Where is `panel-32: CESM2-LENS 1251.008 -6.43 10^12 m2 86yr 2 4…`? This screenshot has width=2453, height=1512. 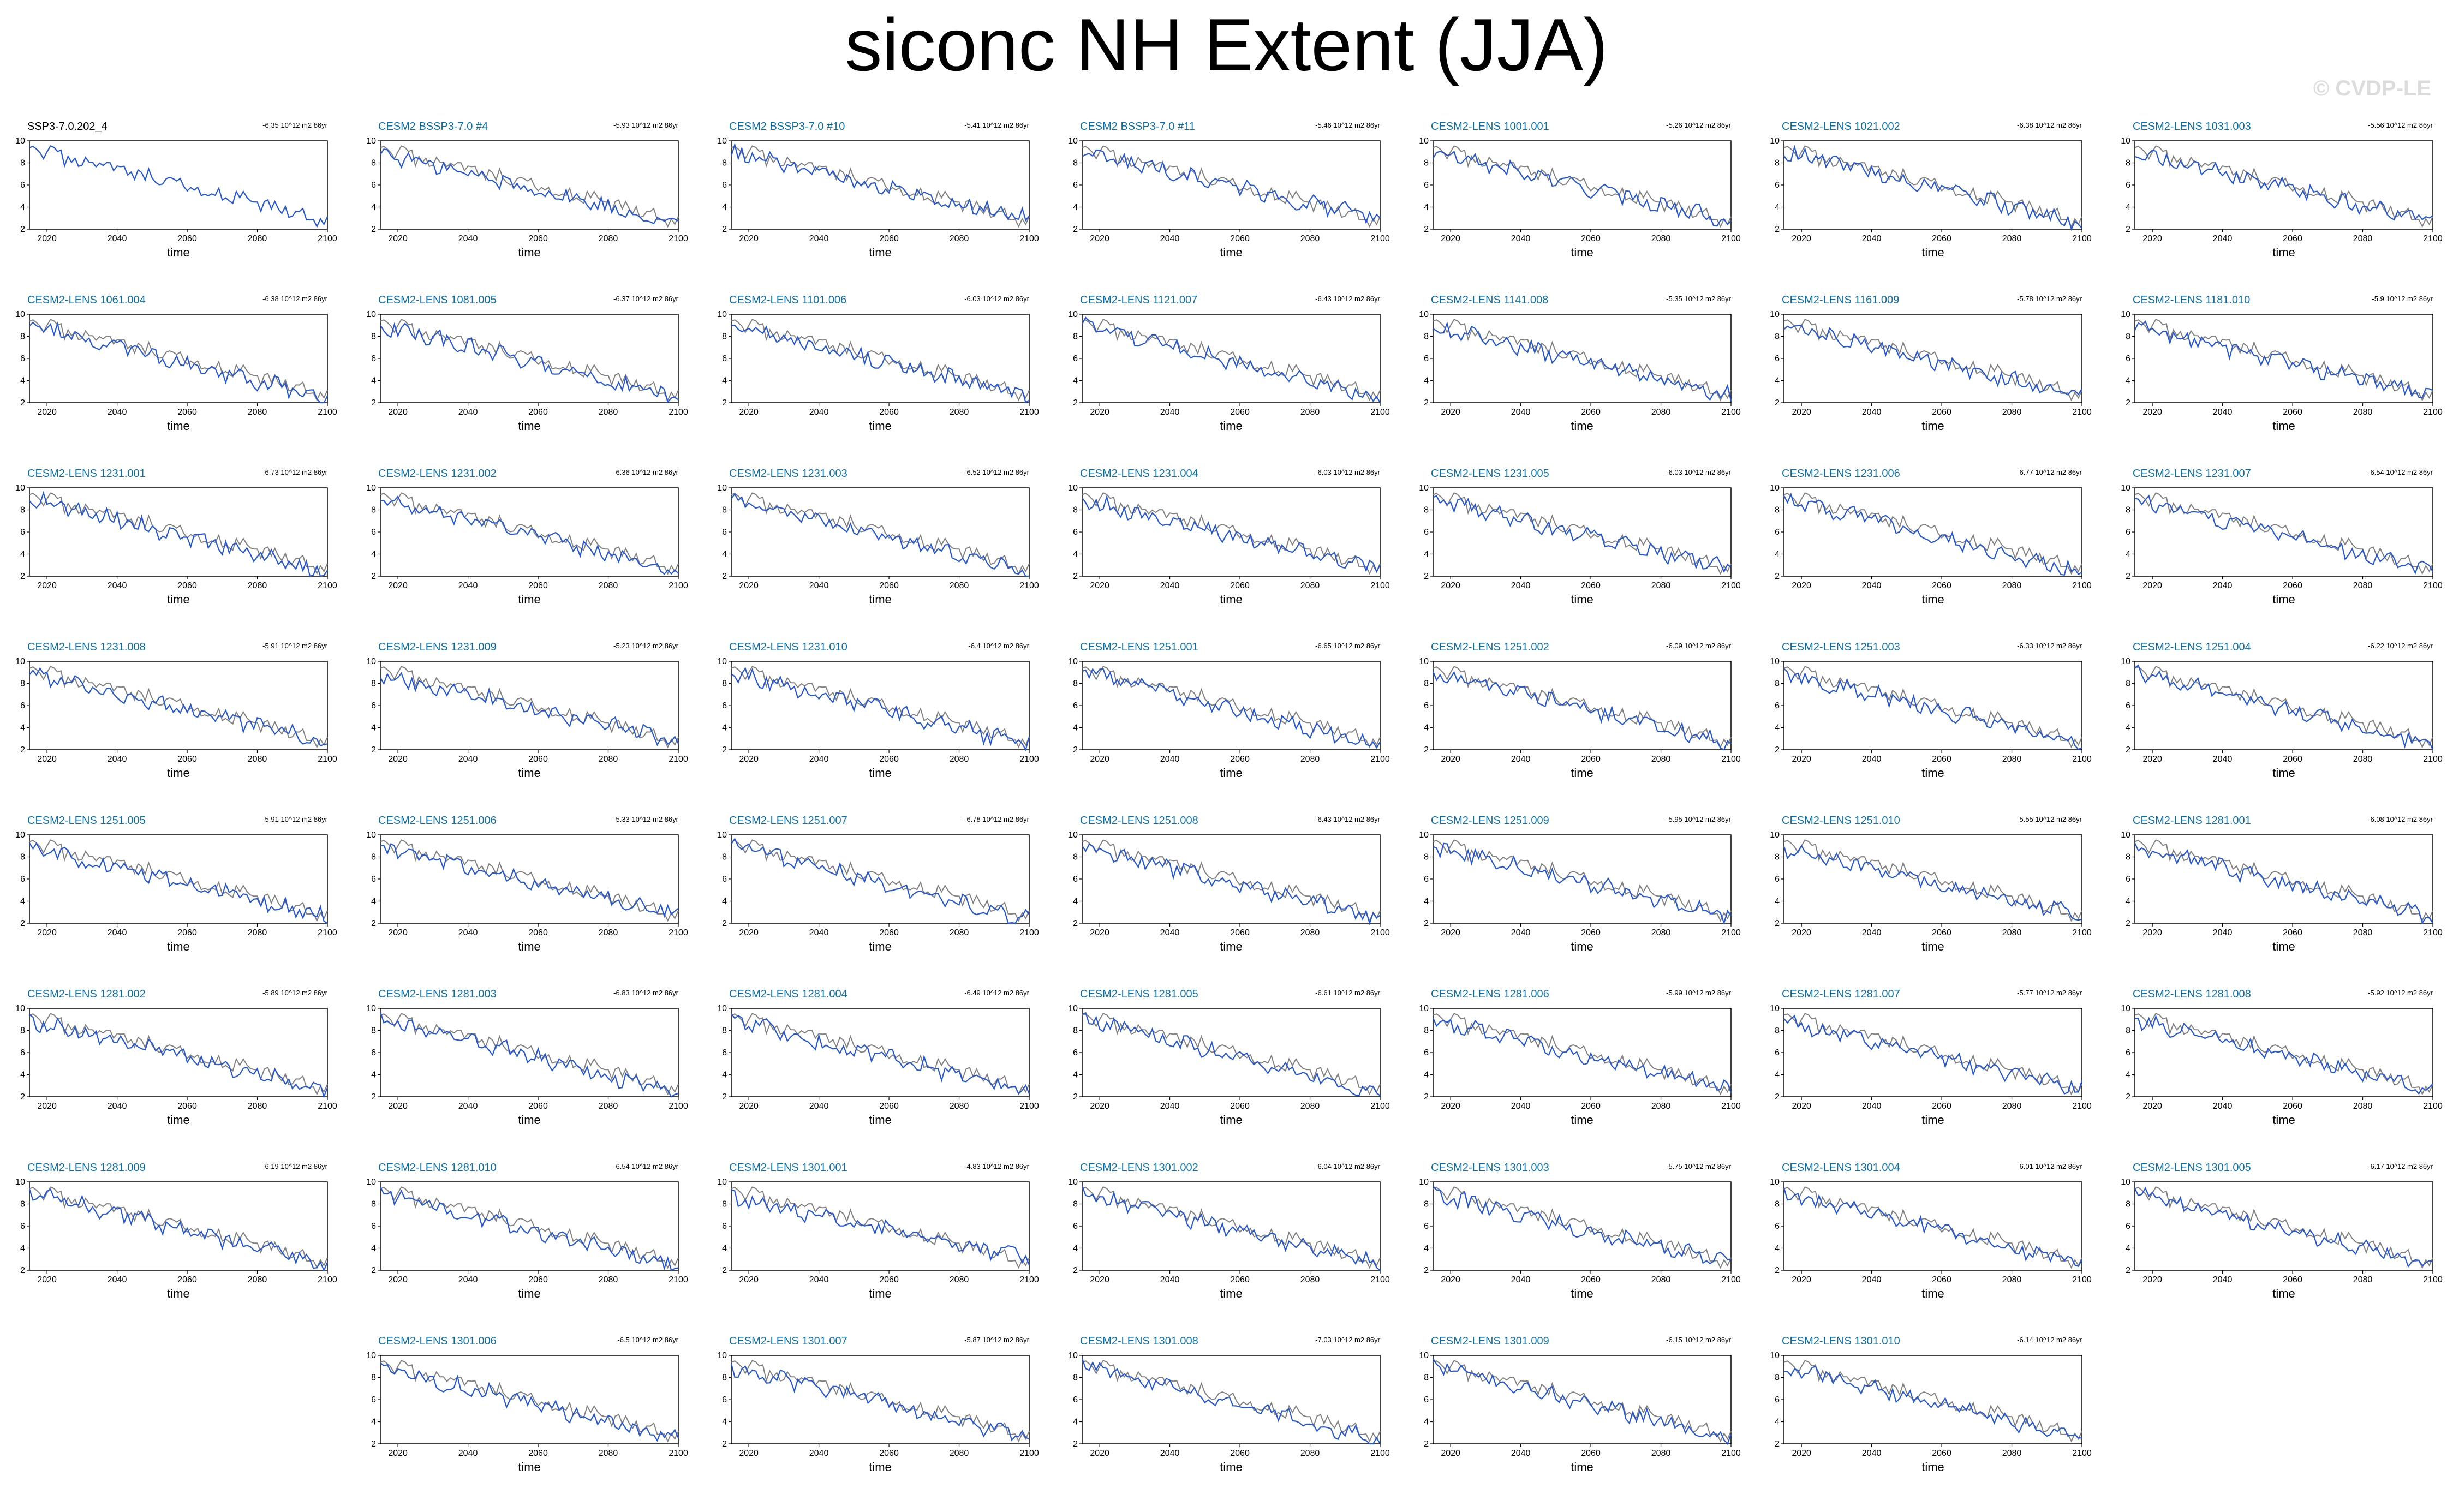 panel-32: CESM2-LENS 1251.008 -6.43 10^12 m2 86yr 2 4… is located at coordinates (1229, 884).